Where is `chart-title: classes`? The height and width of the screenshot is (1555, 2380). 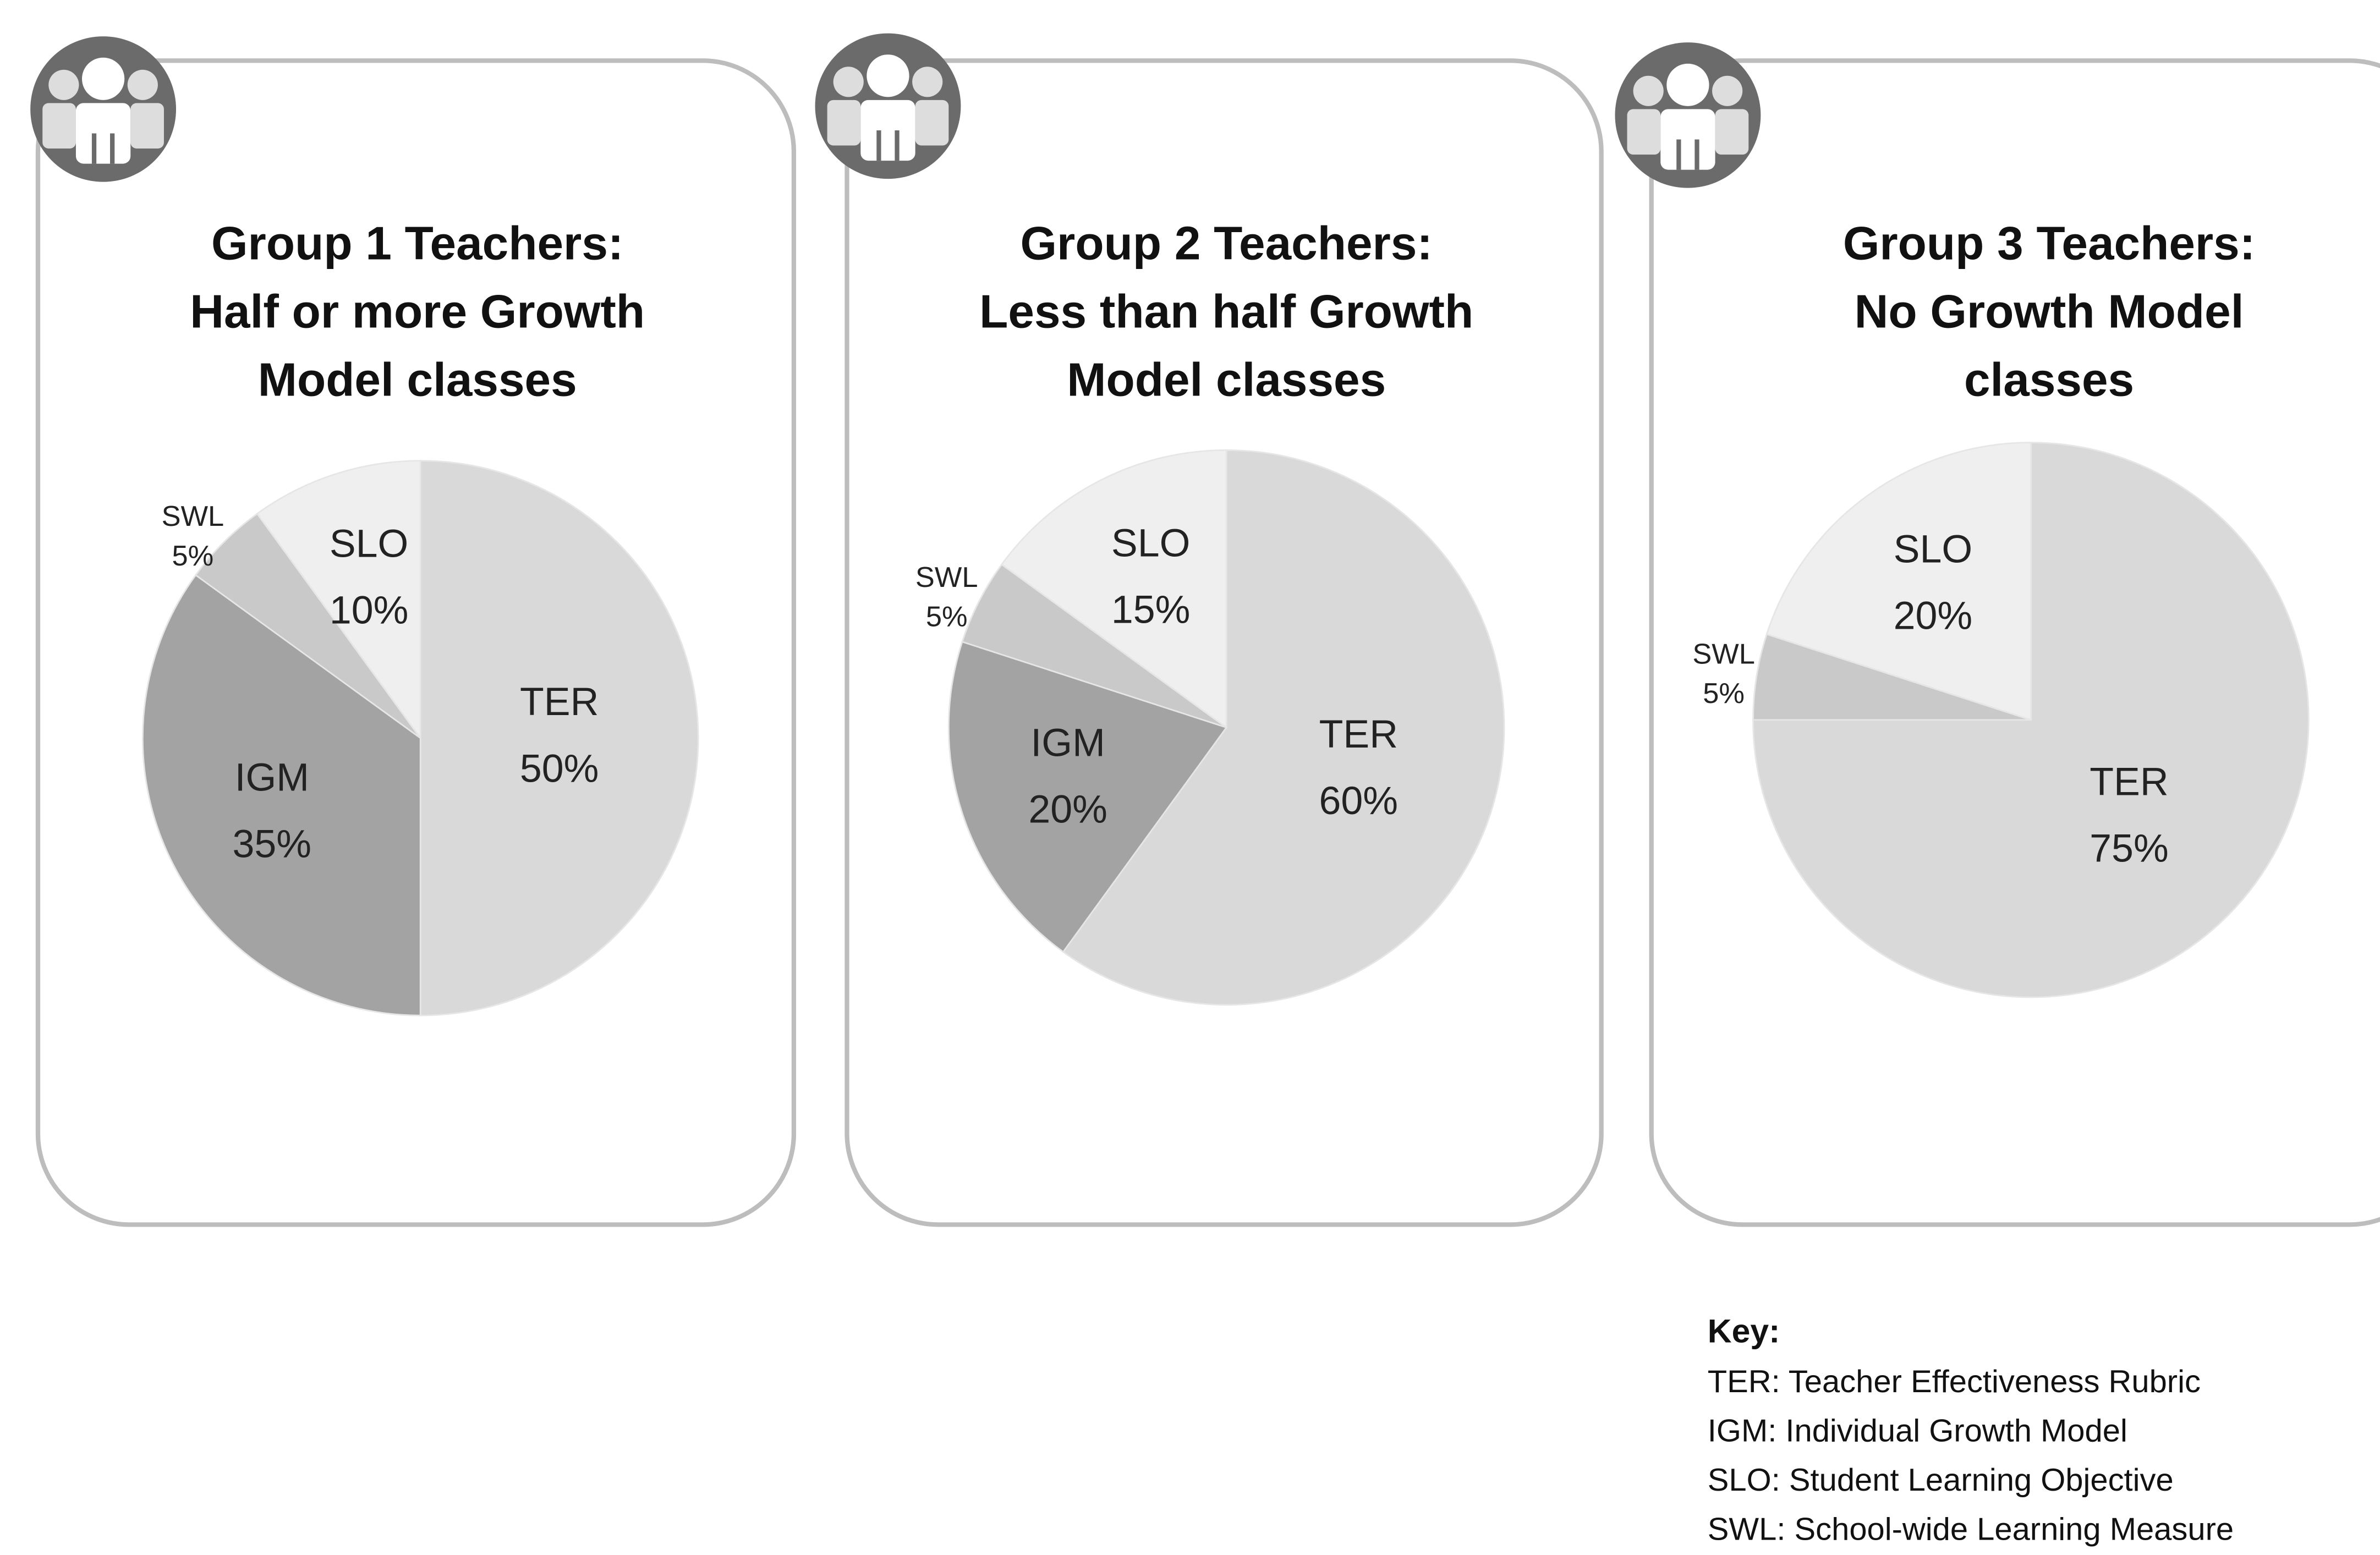
chart-title: classes is located at coordinates (2049, 380).